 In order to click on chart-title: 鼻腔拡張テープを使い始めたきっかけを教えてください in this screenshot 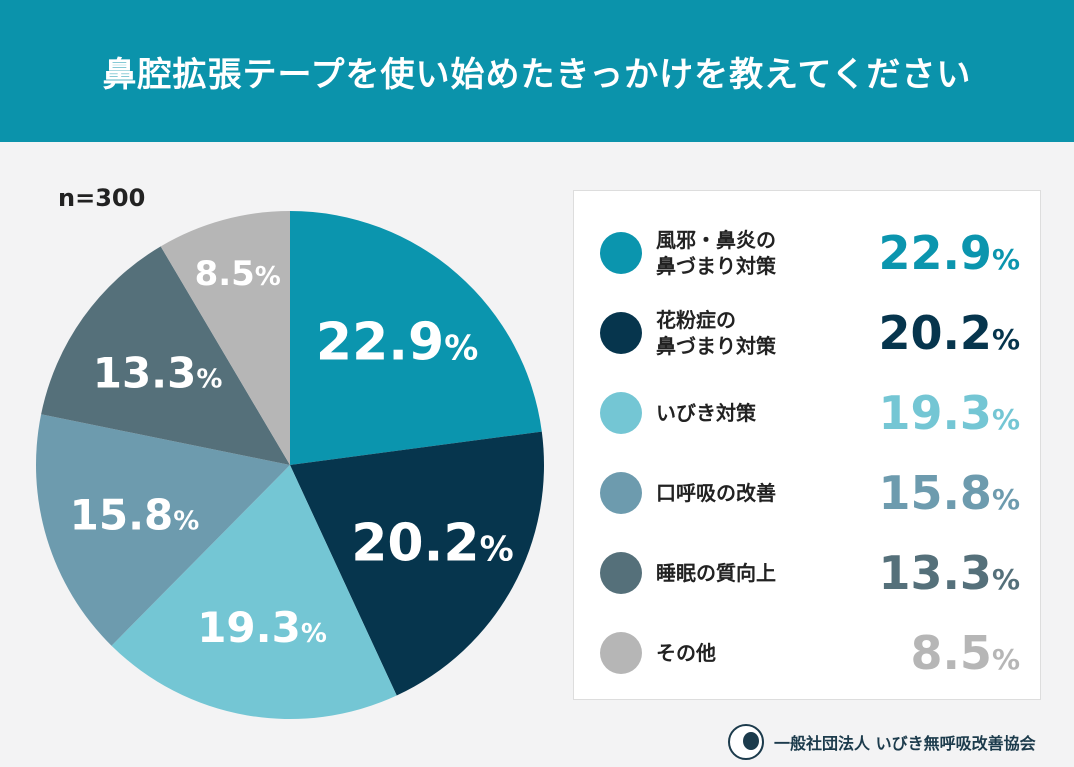, I will do `click(537, 74)`.